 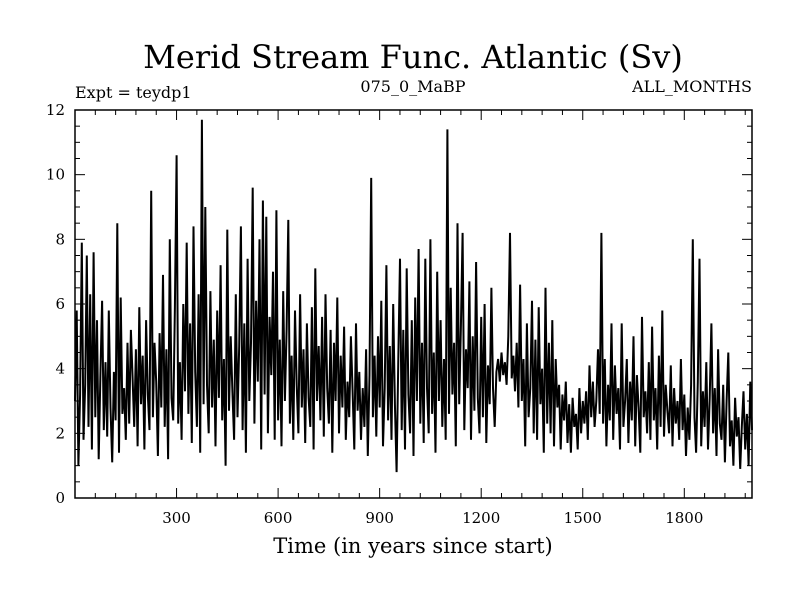 I want to click on y-tick-label: 0, so click(x=60, y=498).